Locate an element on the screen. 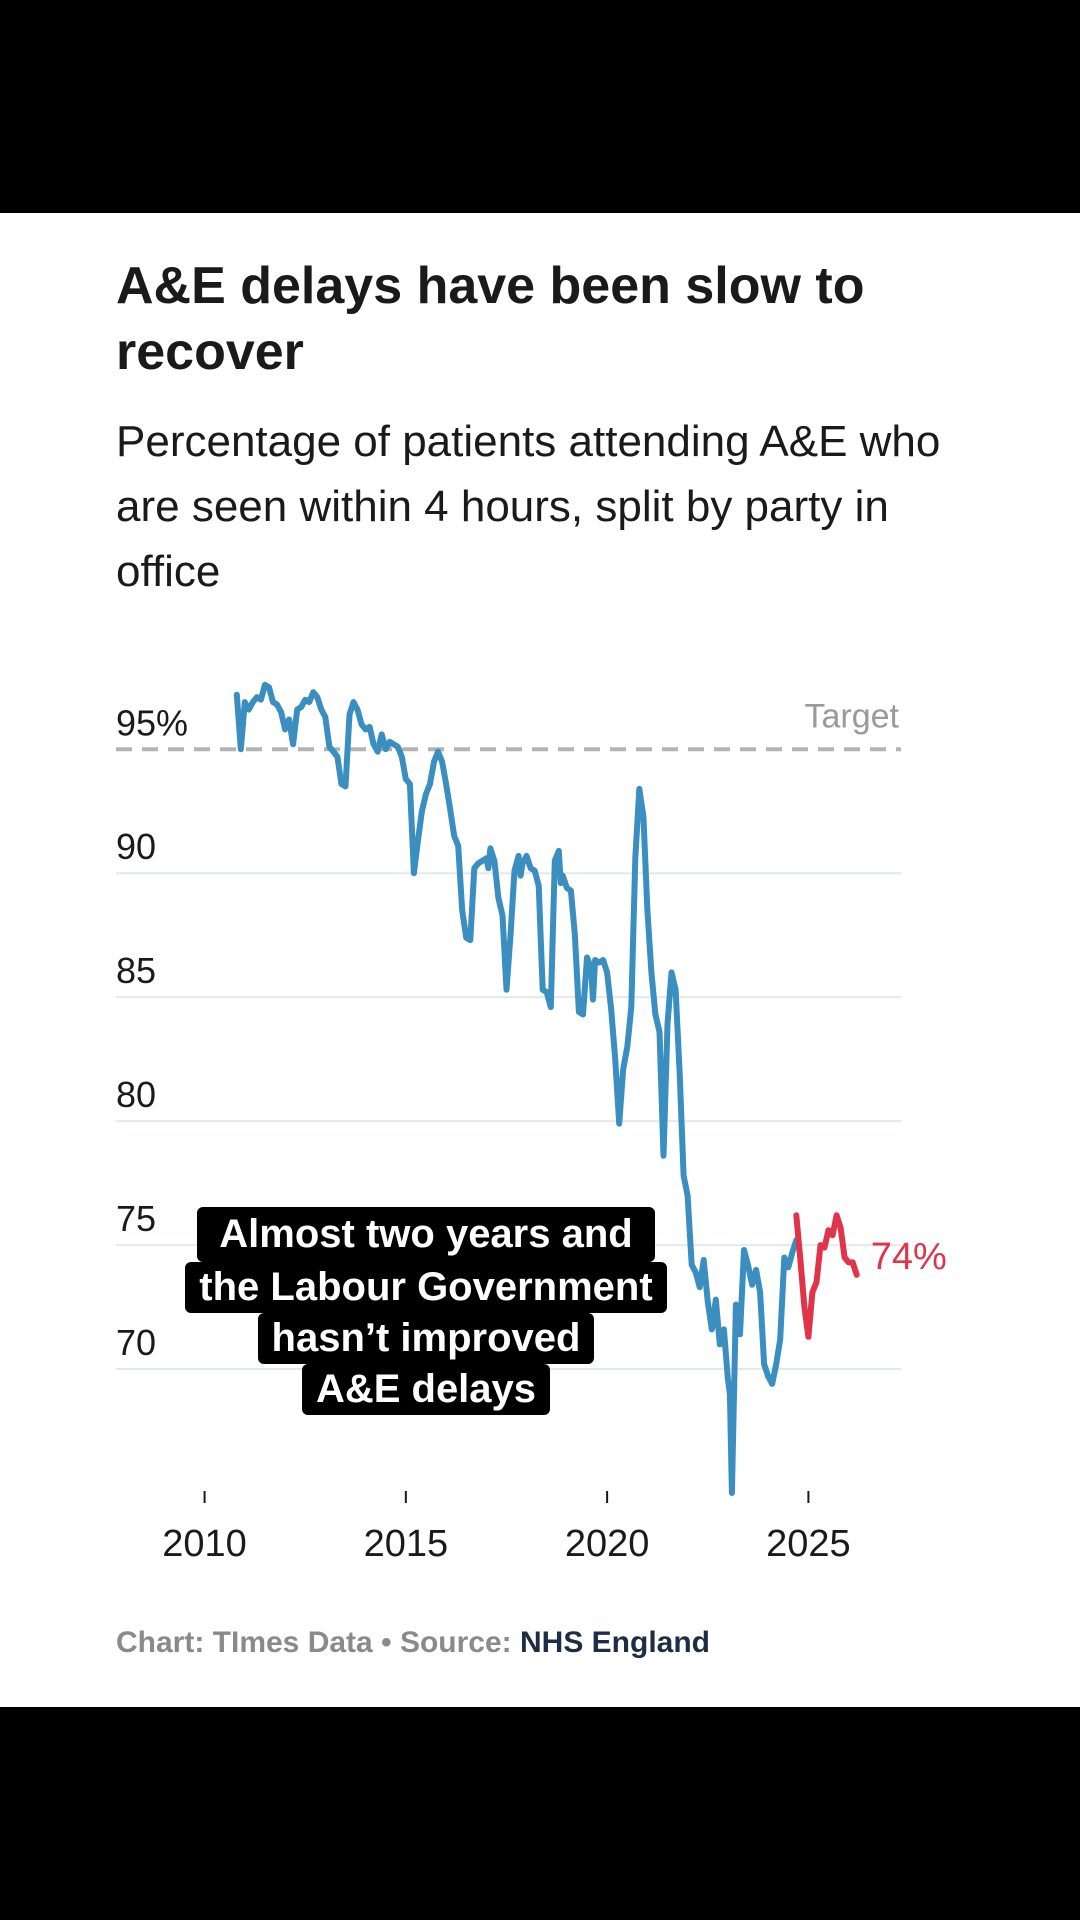  target-label: Target is located at coordinates (852, 716).